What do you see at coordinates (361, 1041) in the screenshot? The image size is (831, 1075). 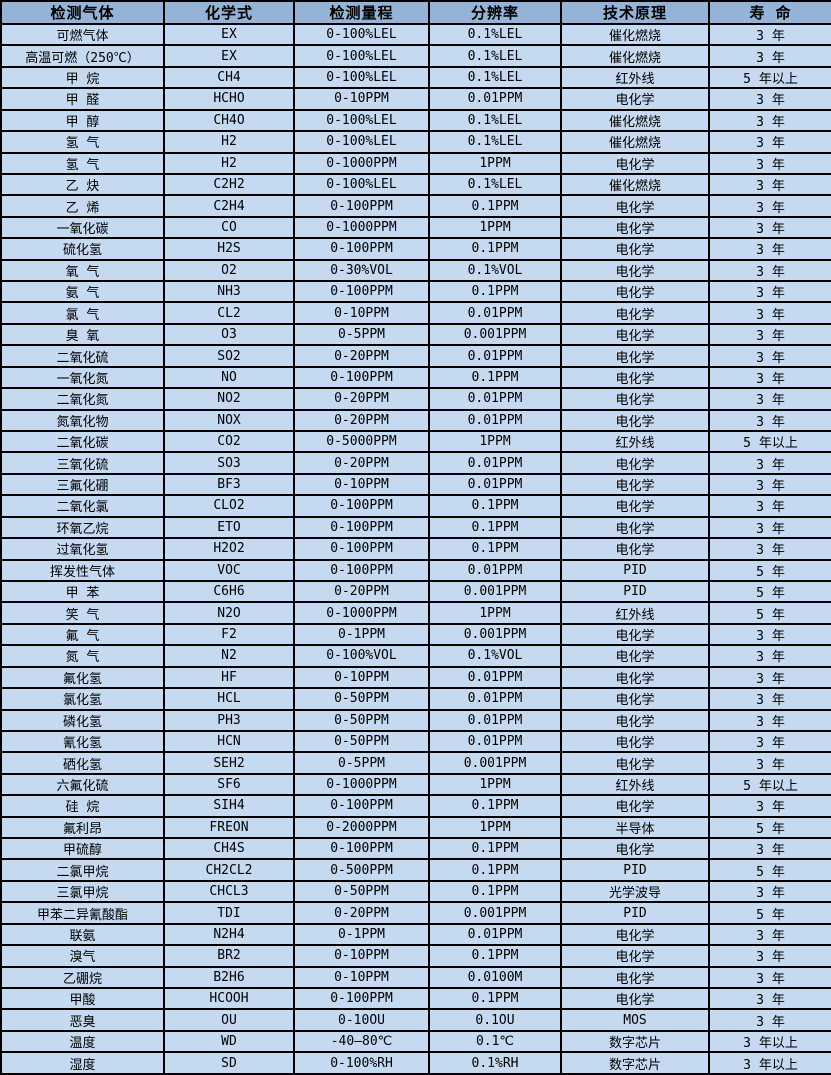 I see `cell-range: -40—80℃` at bounding box center [361, 1041].